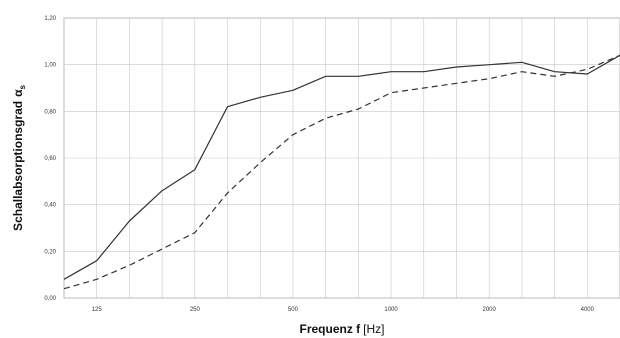  I want to click on y-tick-label: 0,00, so click(50, 299).